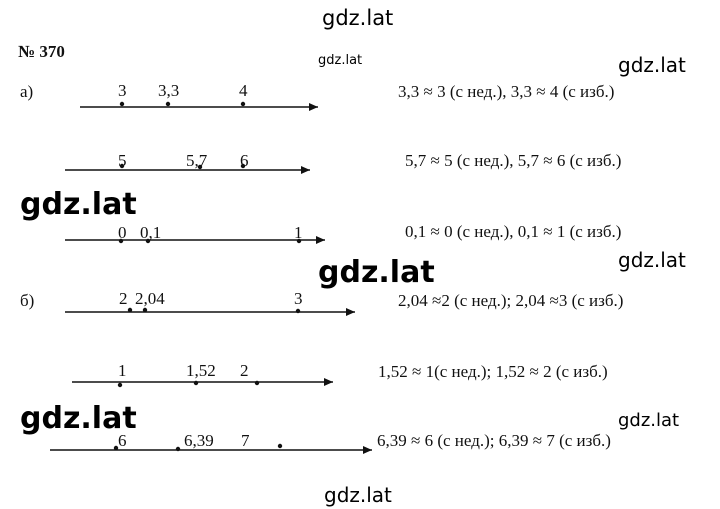  Describe the element at coordinates (513, 231) in the screenshot. I see `rounding-text: 0,1 ≈ 0 (с нед.), 0,1 ≈ 1 (с изб.)` at that location.